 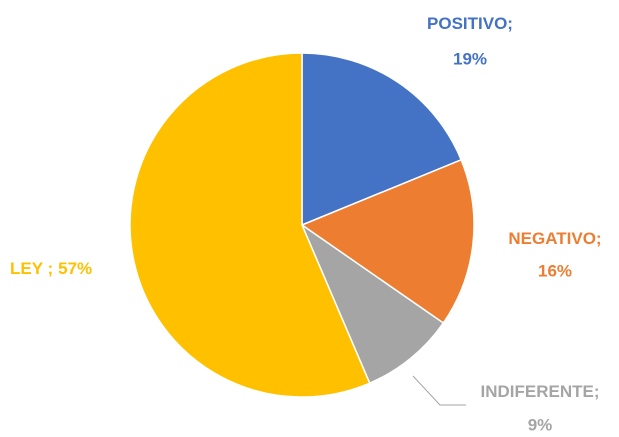 I want to click on category-label: LEY ;, so click(x=31, y=268).